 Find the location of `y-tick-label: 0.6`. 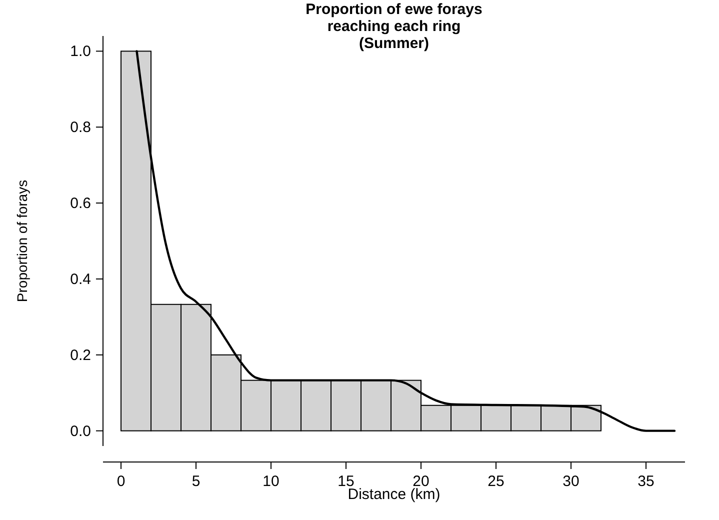

y-tick-label: 0.6 is located at coordinates (80, 203).